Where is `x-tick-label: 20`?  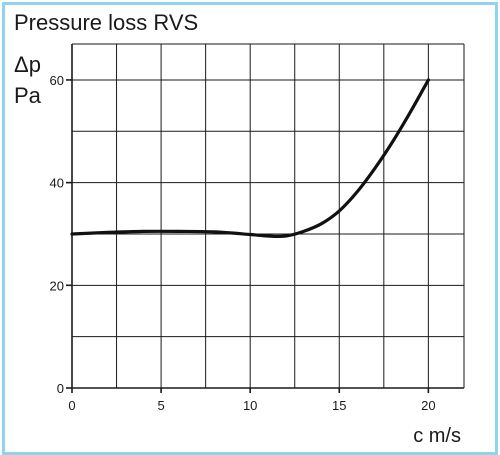
x-tick-label: 20 is located at coordinates (428, 405).